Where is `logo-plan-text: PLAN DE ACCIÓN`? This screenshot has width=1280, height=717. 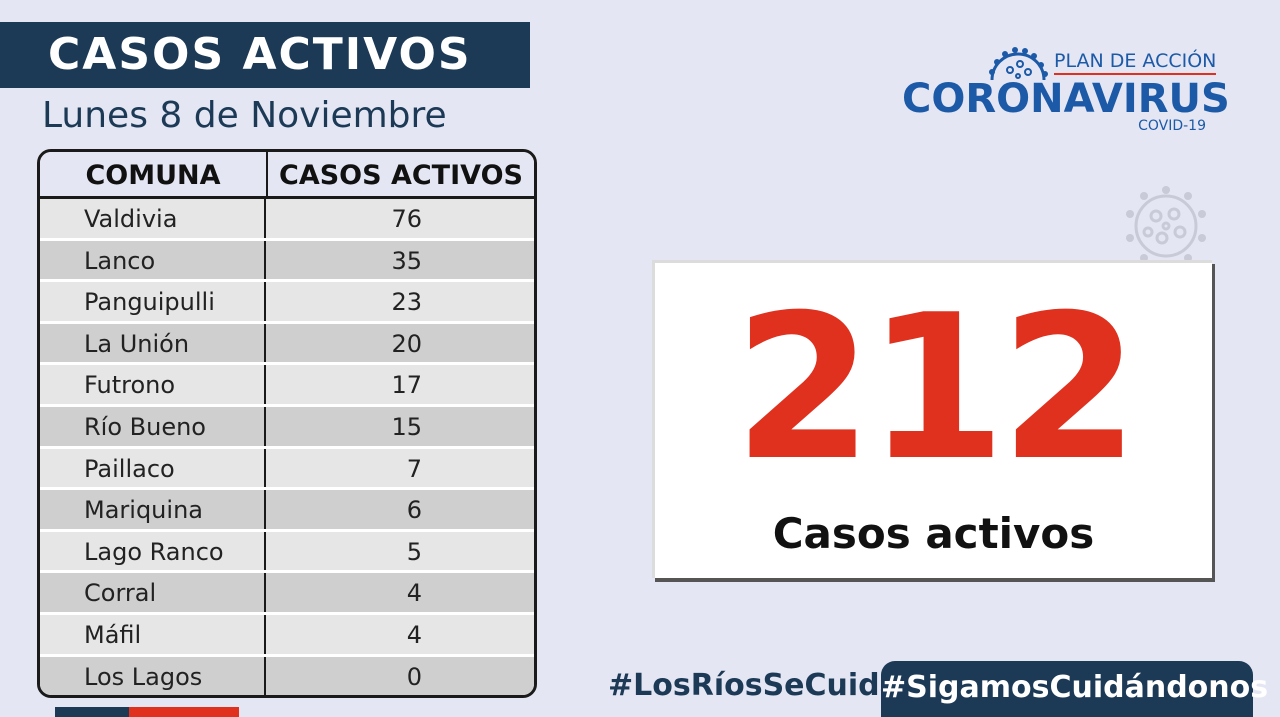 logo-plan-text: PLAN DE ACCIÓN is located at coordinates (1135, 62).